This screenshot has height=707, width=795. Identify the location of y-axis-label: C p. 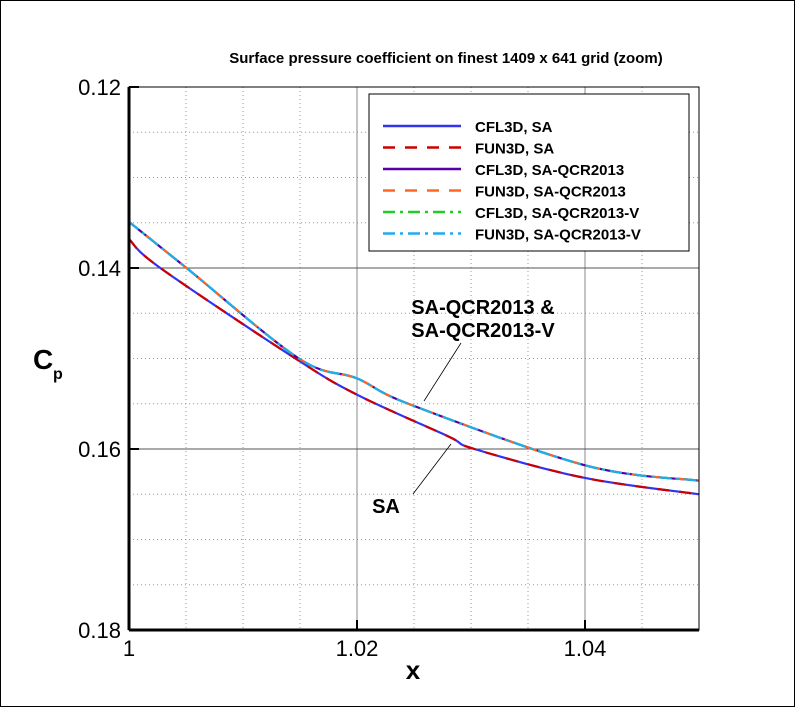
(48, 363).